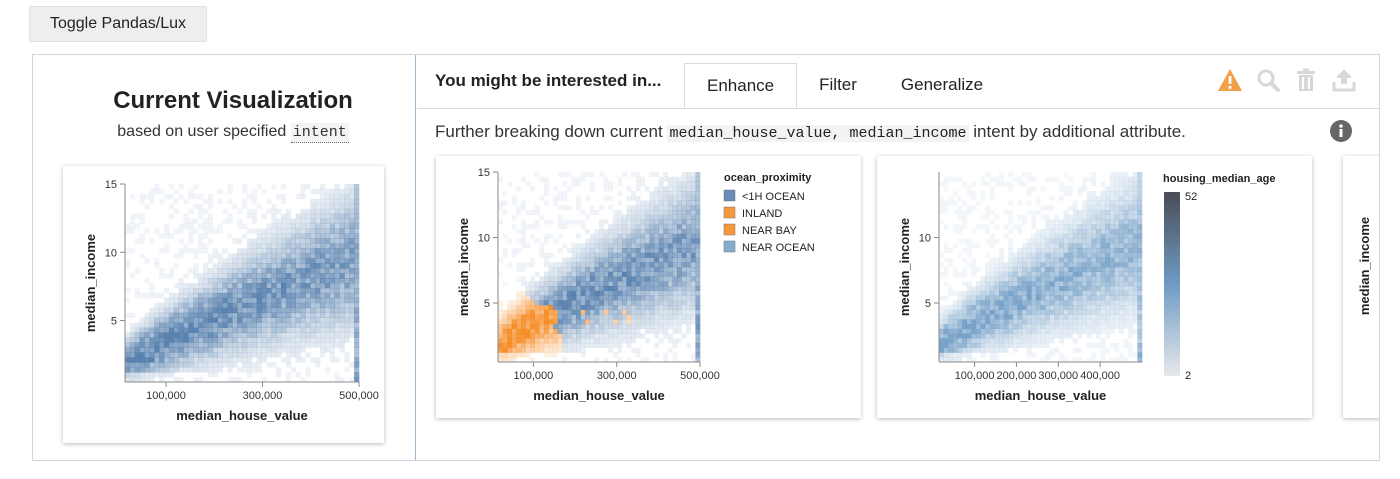 The width and height of the screenshot is (1400, 479). Describe the element at coordinates (1306, 80) in the screenshot. I see `trash-icon` at that location.